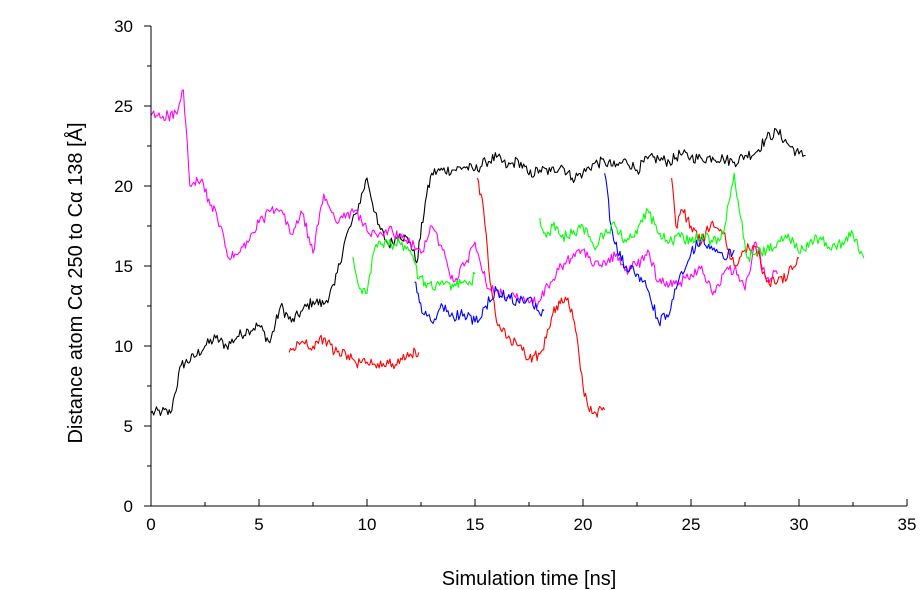  Describe the element at coordinates (123, 26) in the screenshot. I see `y-tick-label: 30` at that location.